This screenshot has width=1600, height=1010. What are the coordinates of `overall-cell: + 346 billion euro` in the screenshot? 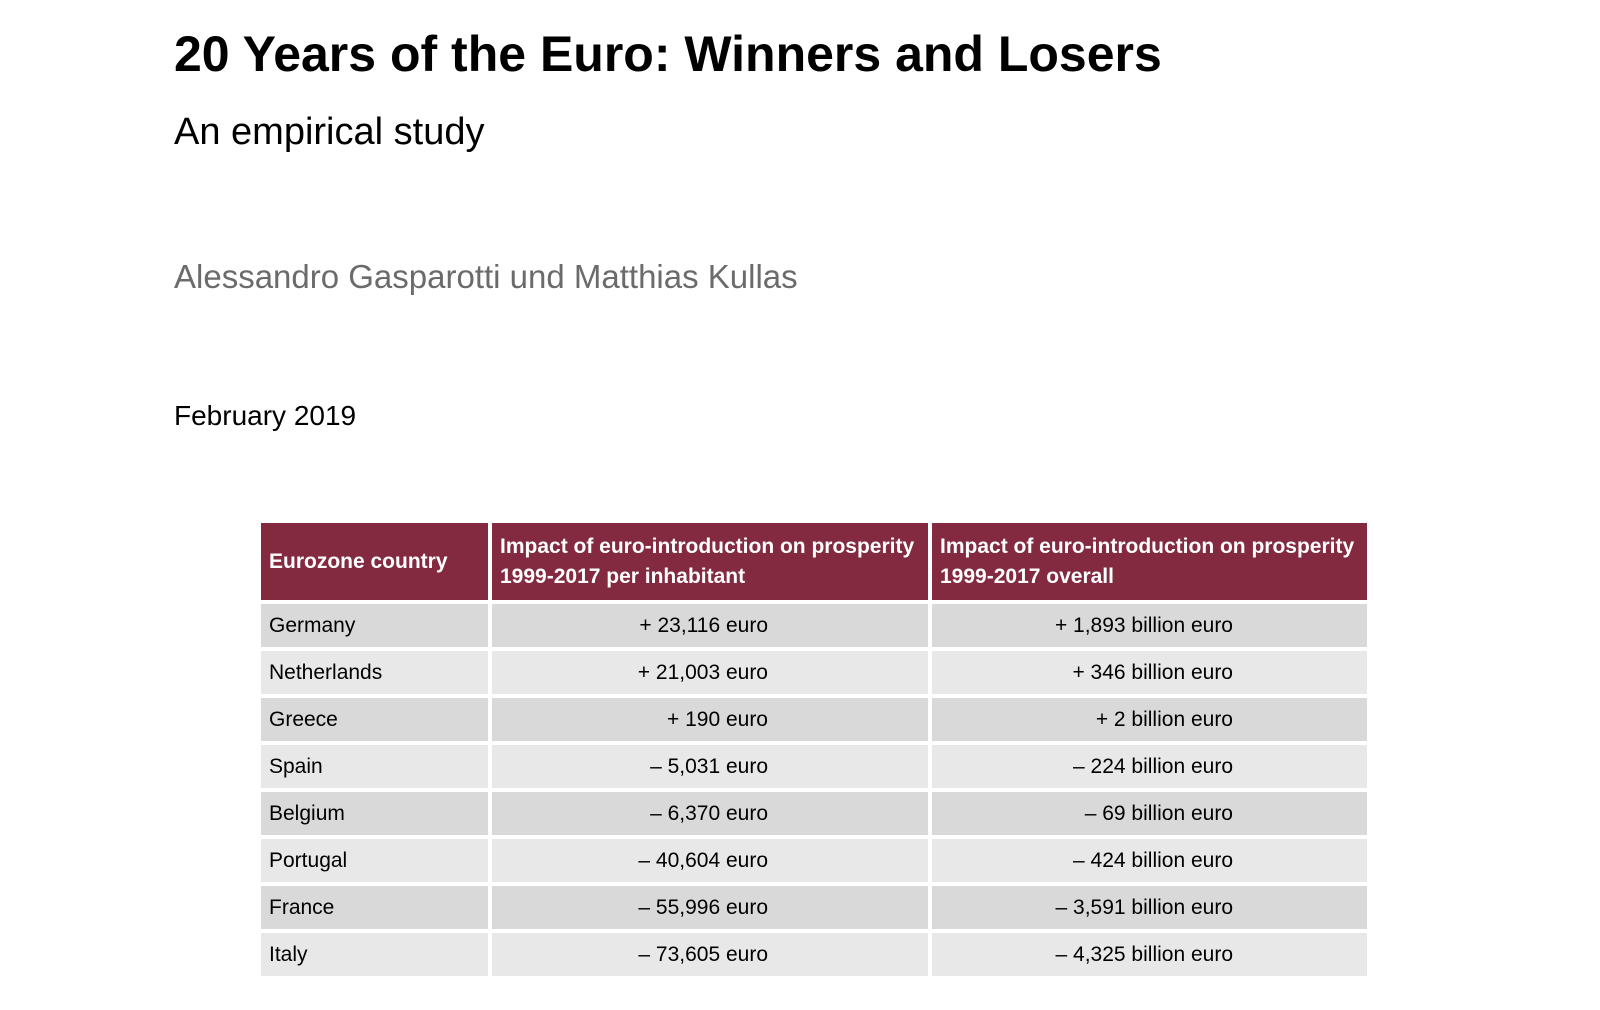 It's located at (1149, 672).